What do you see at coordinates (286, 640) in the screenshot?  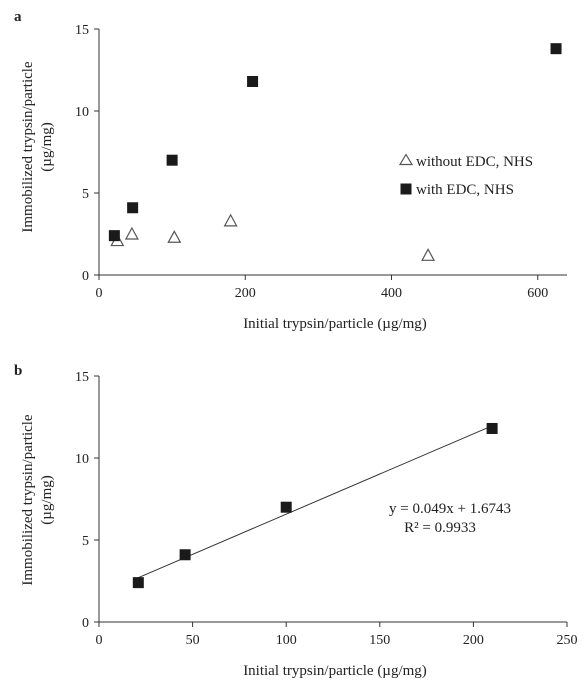 I see `panel-b-x-tick-label: 100` at bounding box center [286, 640].